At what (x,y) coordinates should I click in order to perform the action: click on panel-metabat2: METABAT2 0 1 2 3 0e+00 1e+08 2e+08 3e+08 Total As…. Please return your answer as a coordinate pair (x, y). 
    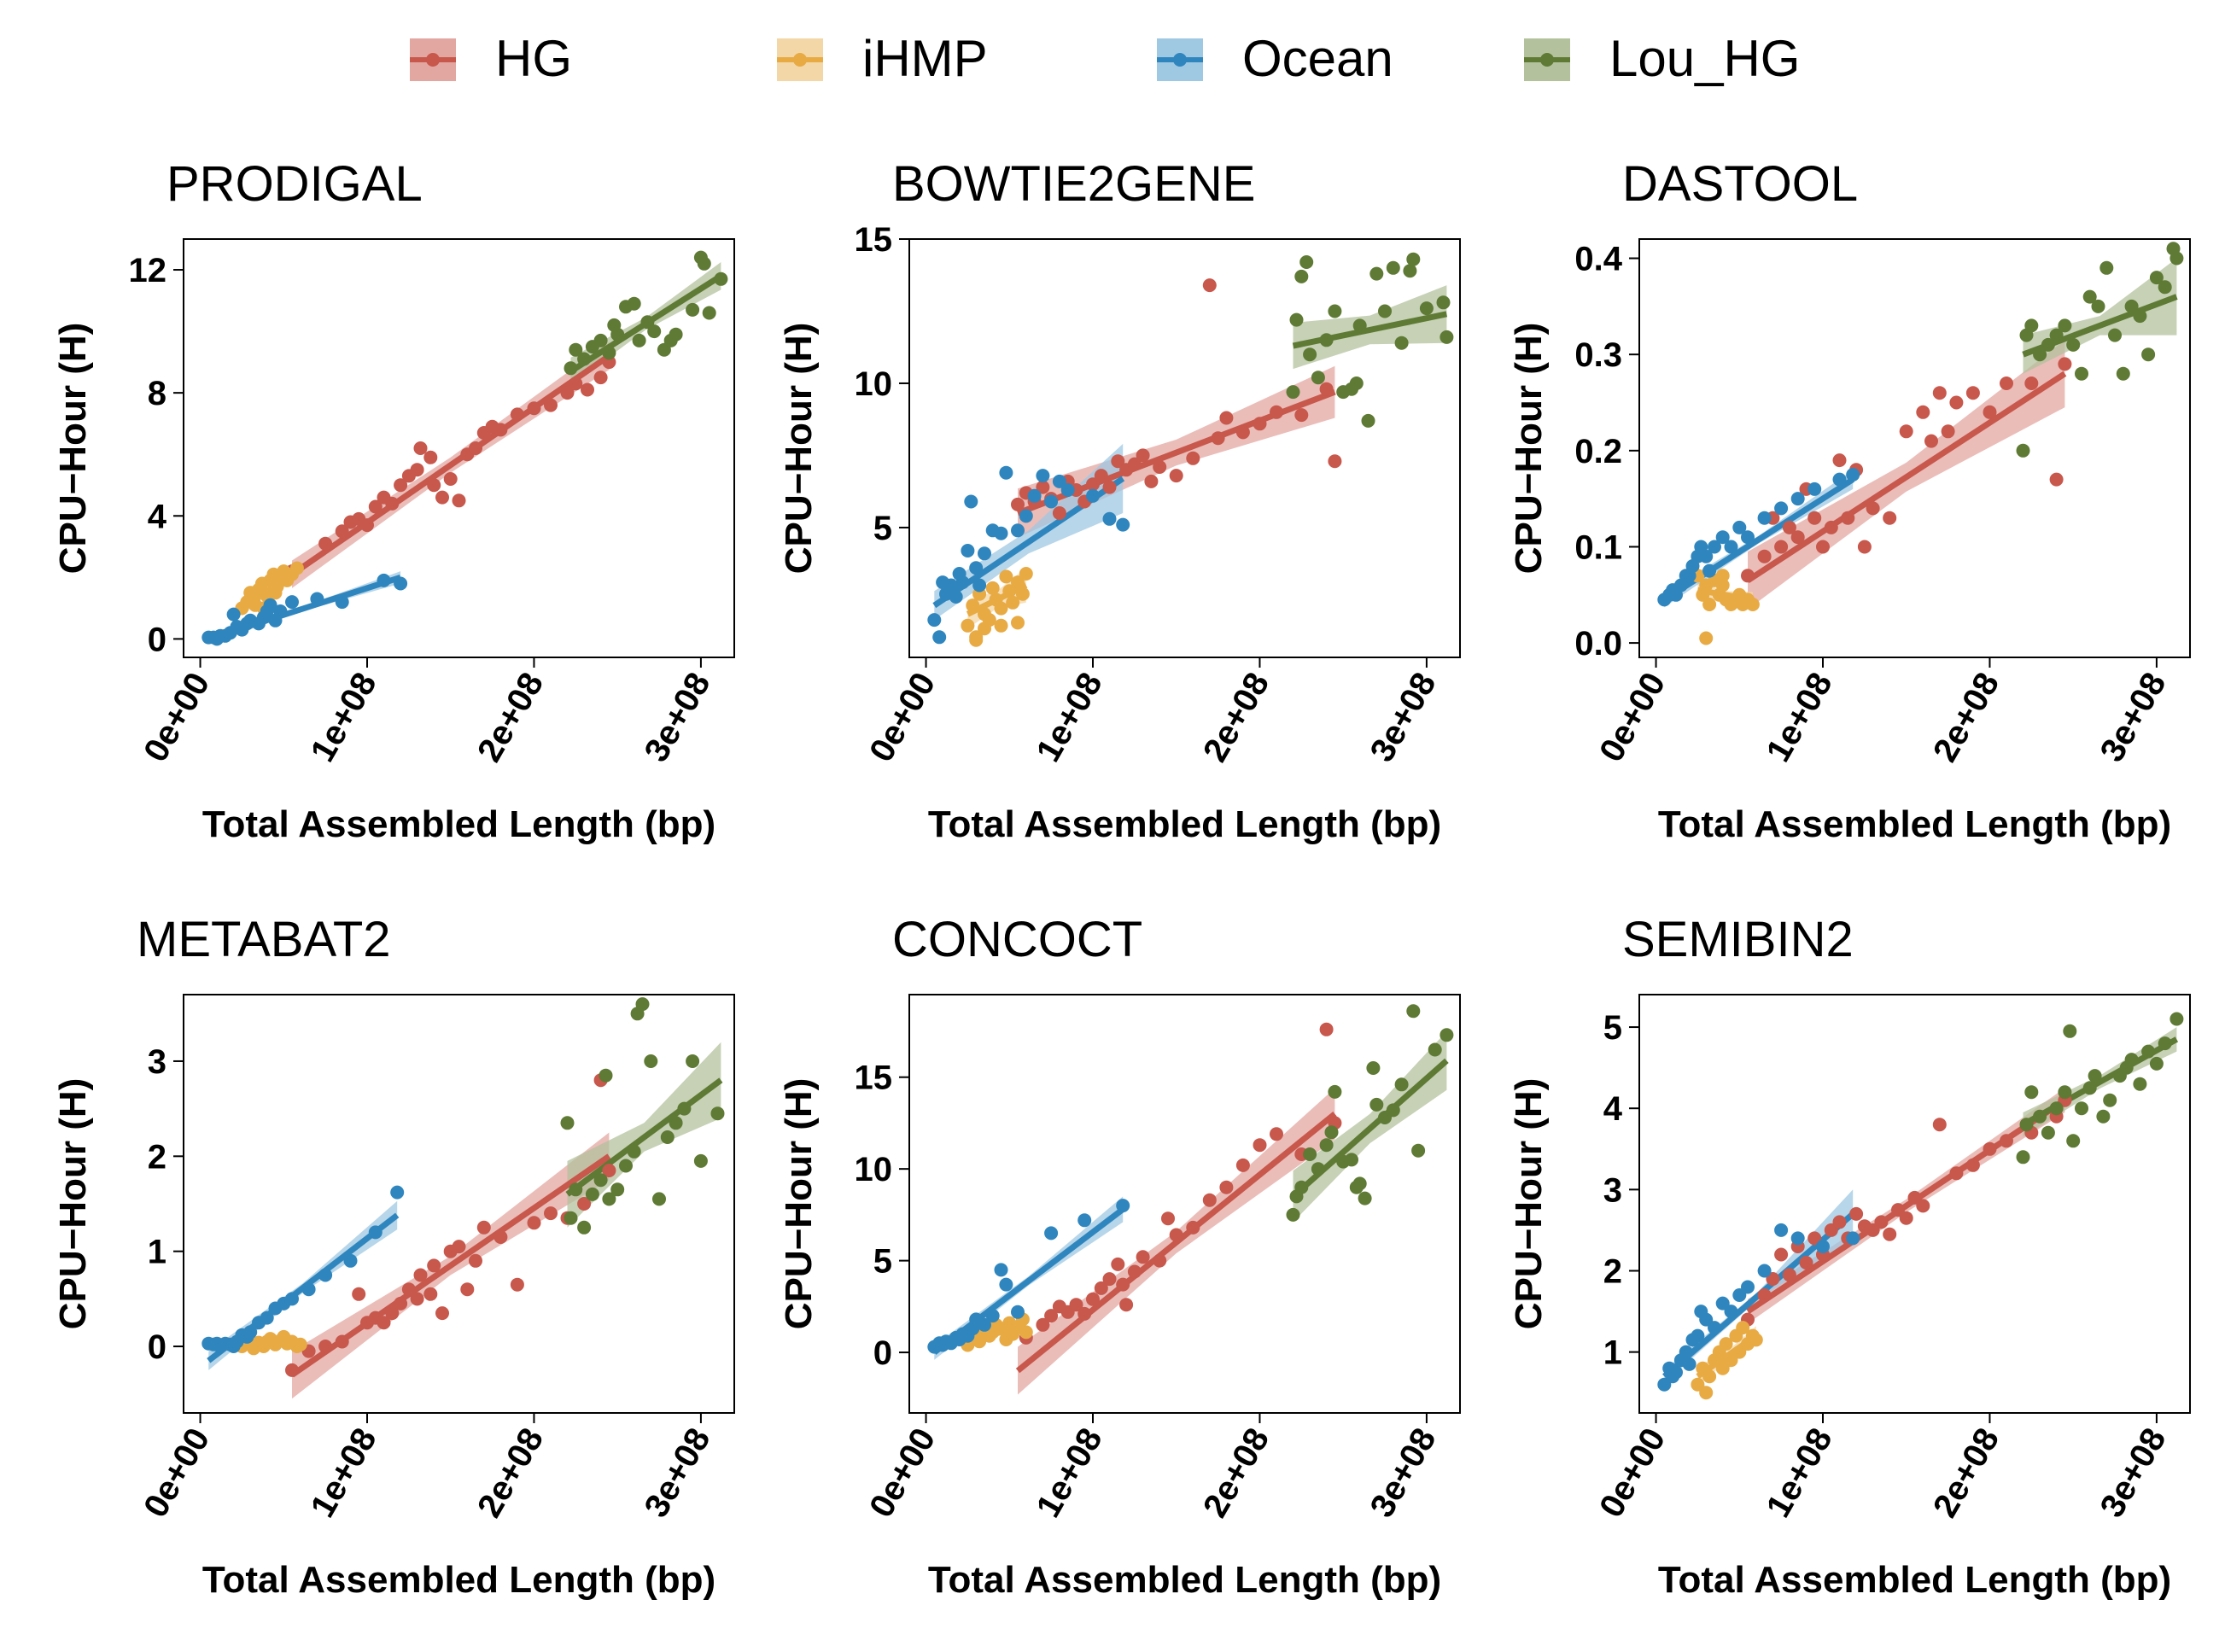
    Looking at the image, I should click on (397, 1276).